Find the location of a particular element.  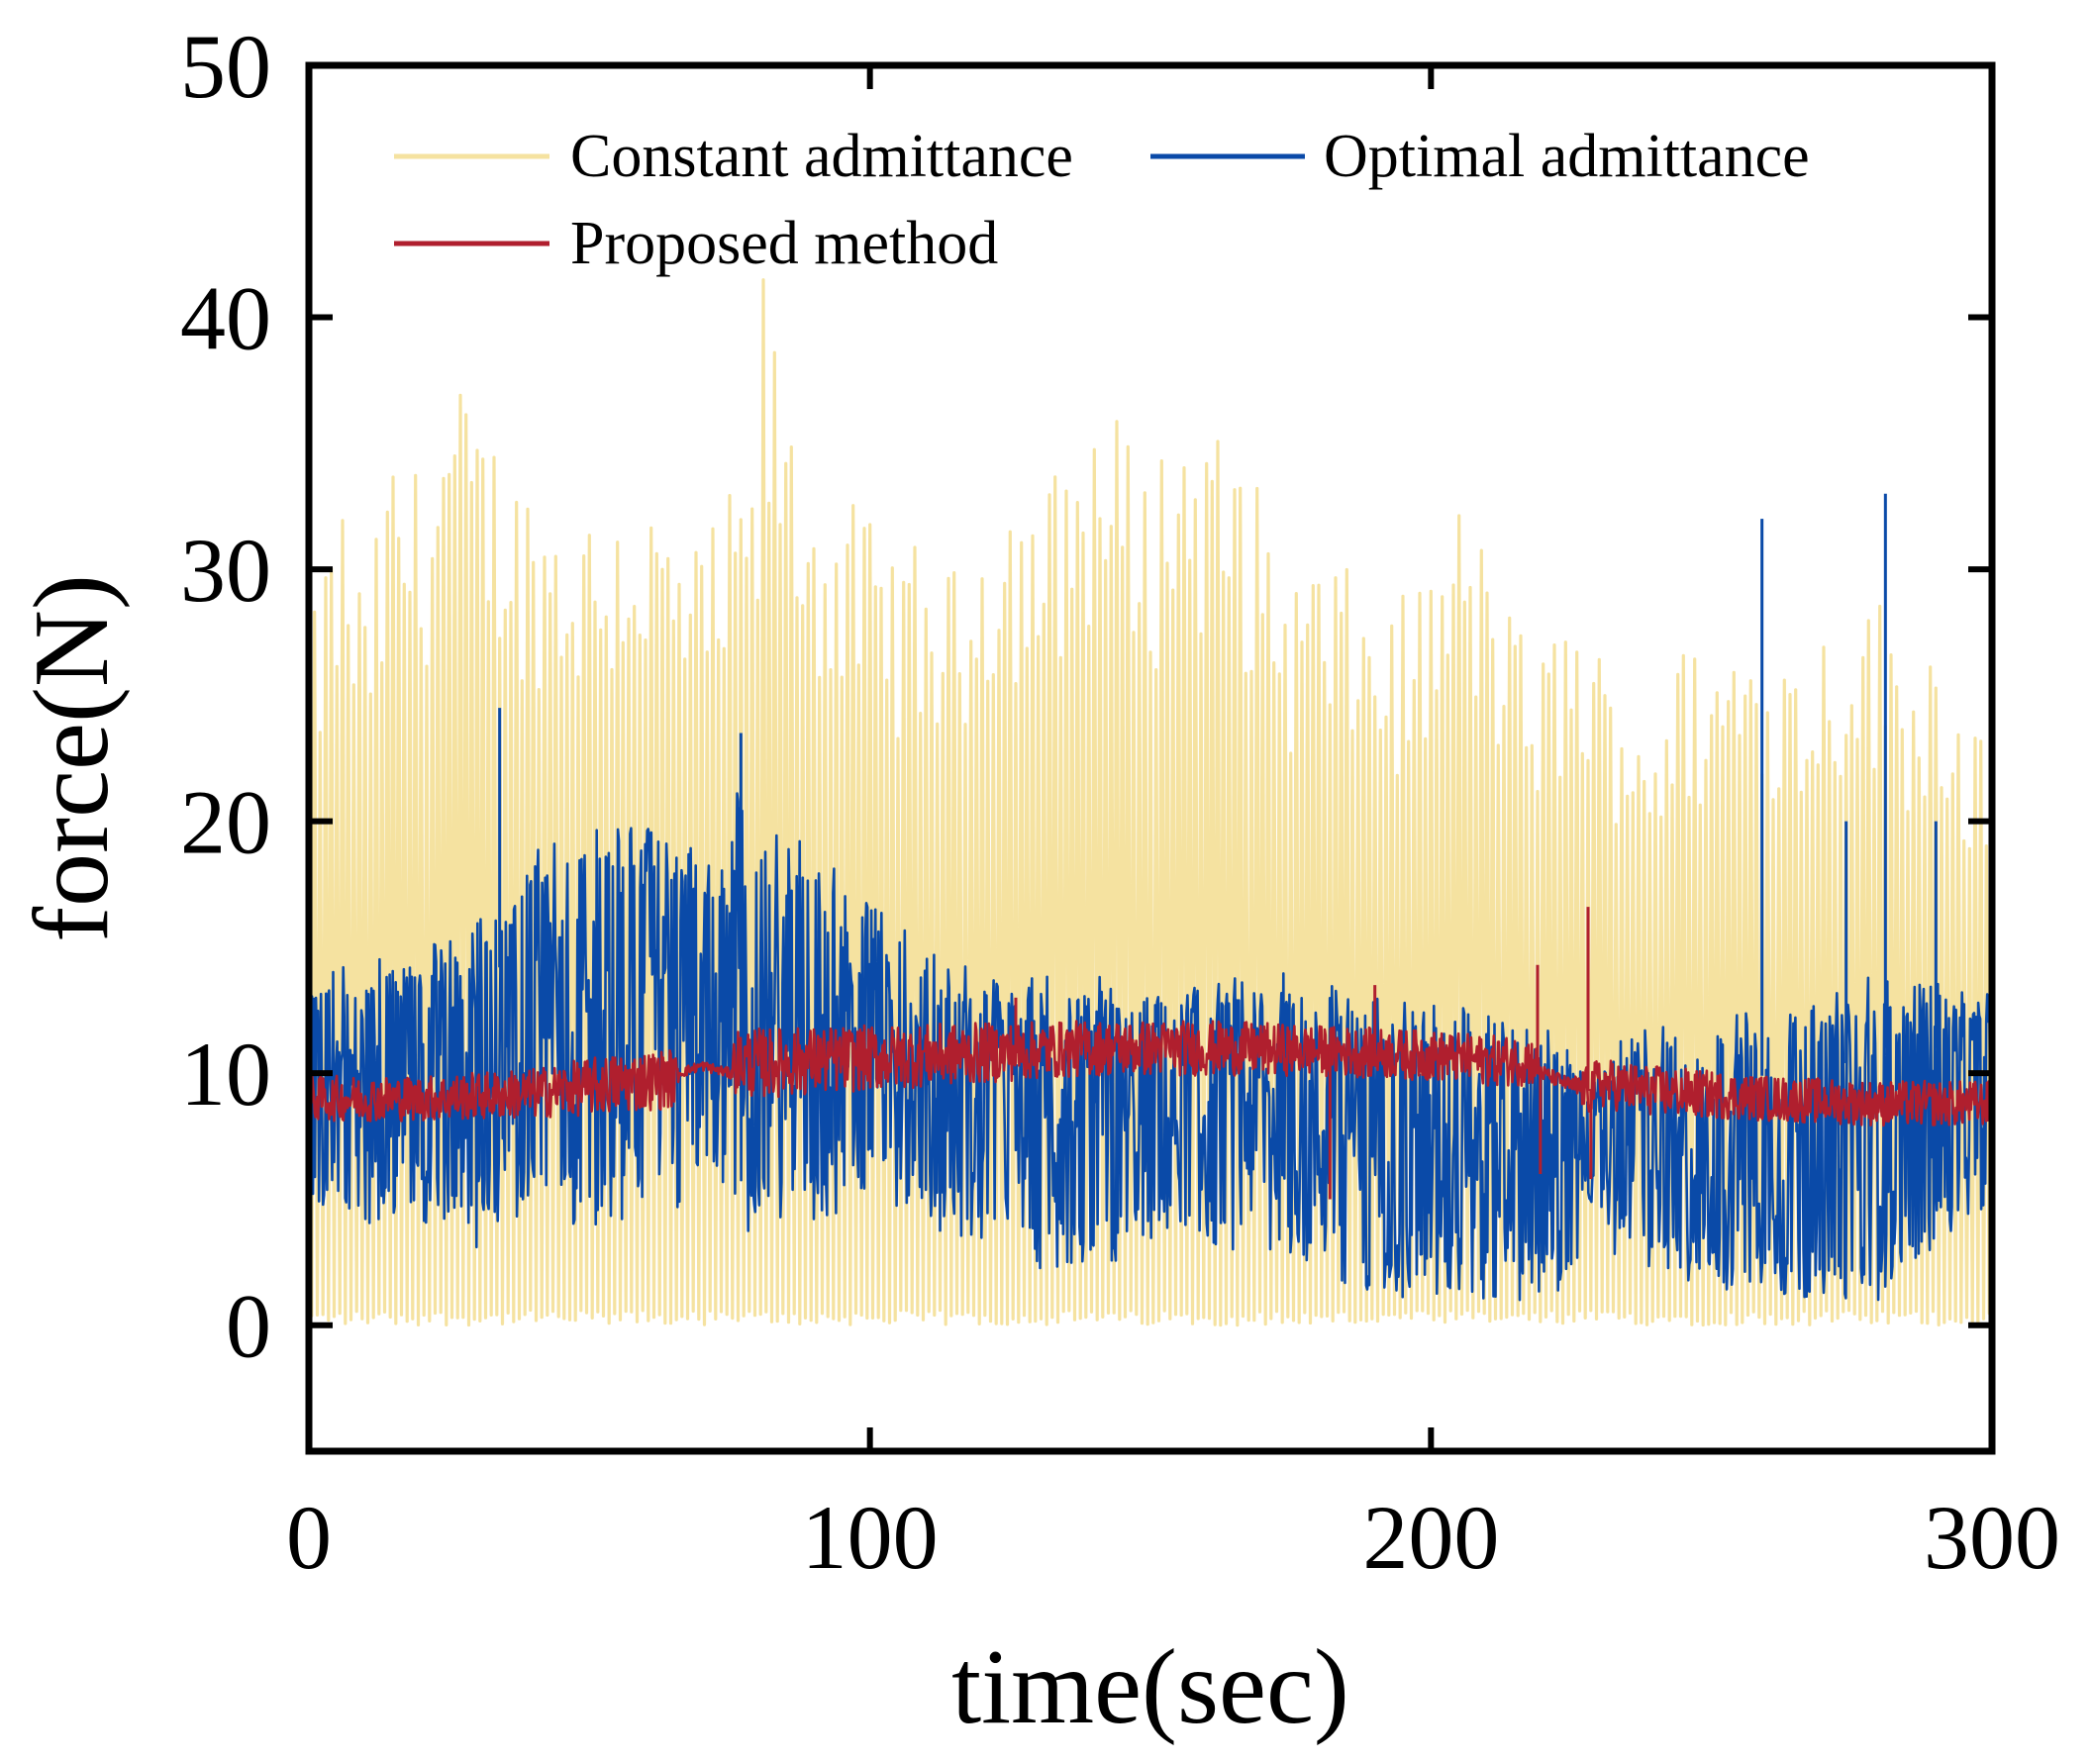

y-tick-label: 40 is located at coordinates (225, 318).